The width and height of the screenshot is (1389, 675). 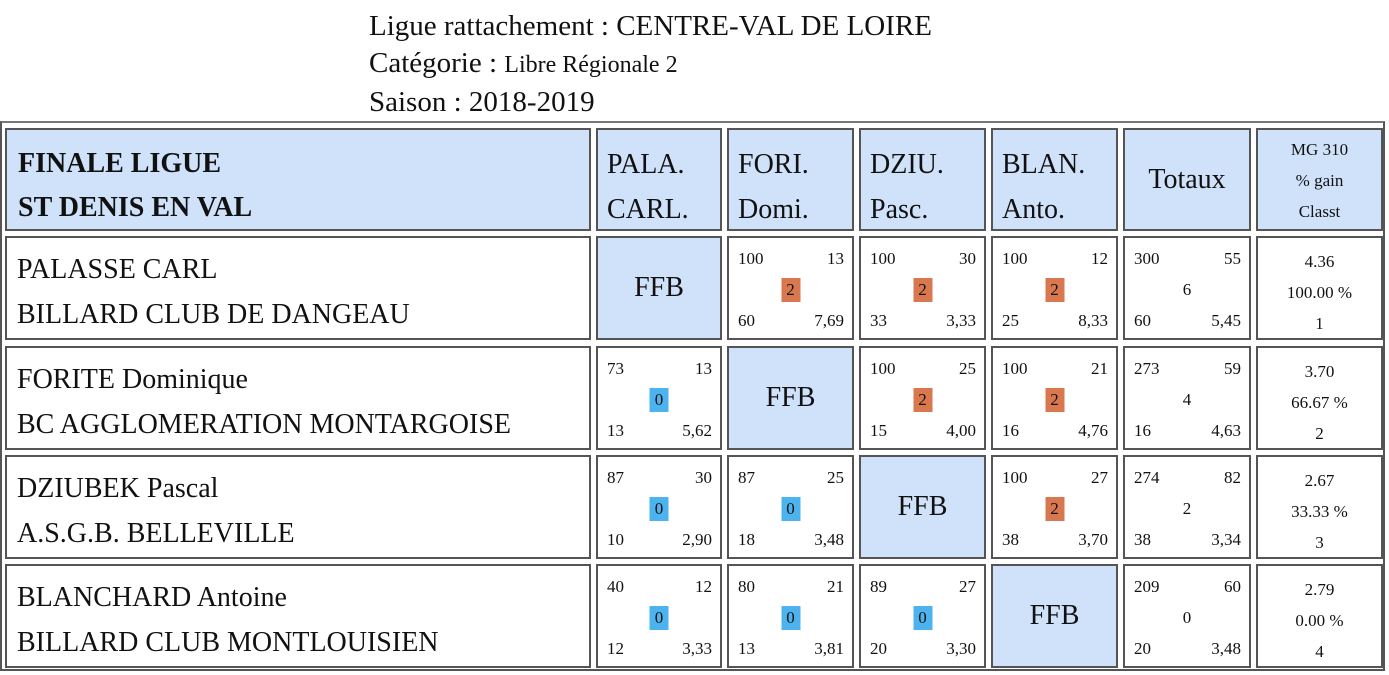 I want to click on player-club: A.S.G.B. BELLEVILLE, so click(x=156, y=533).